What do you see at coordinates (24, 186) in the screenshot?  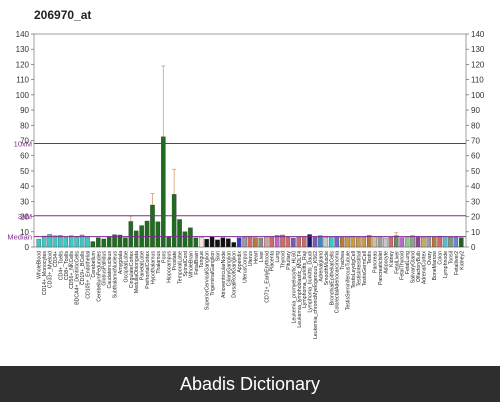 I see `y-tick-label-left-4: 40` at bounding box center [24, 186].